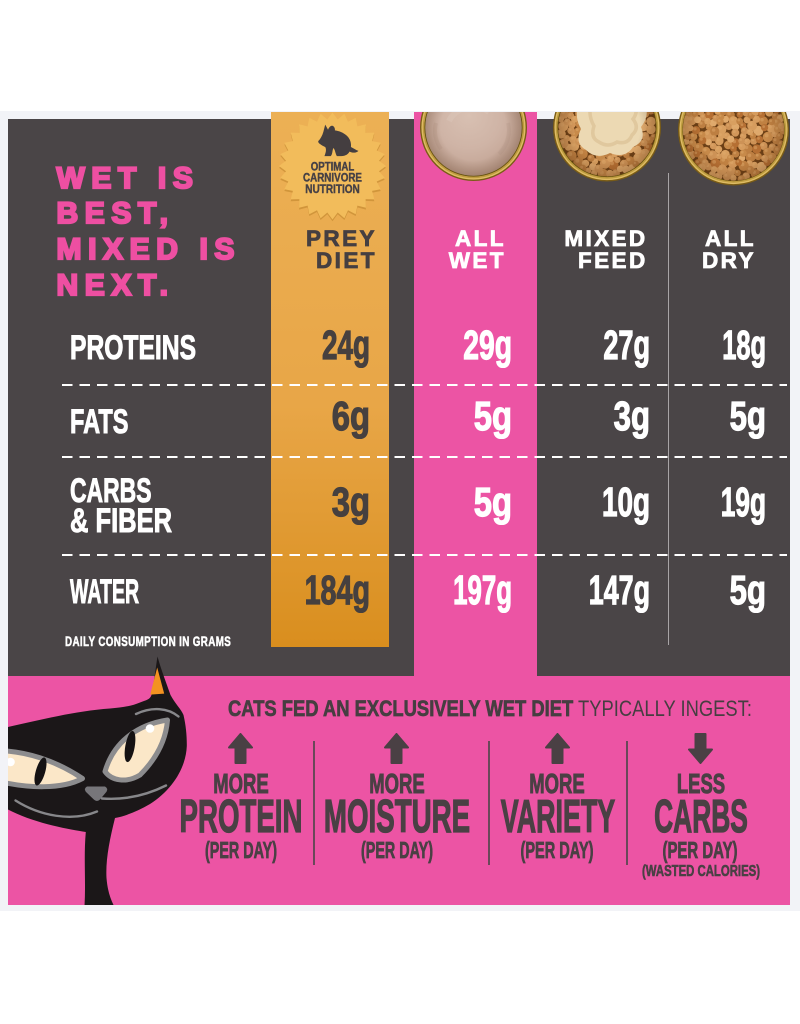 The image size is (800, 1024). Describe the element at coordinates (333, 166) in the screenshot. I see `svg-text: OPTIMAL` at that location.